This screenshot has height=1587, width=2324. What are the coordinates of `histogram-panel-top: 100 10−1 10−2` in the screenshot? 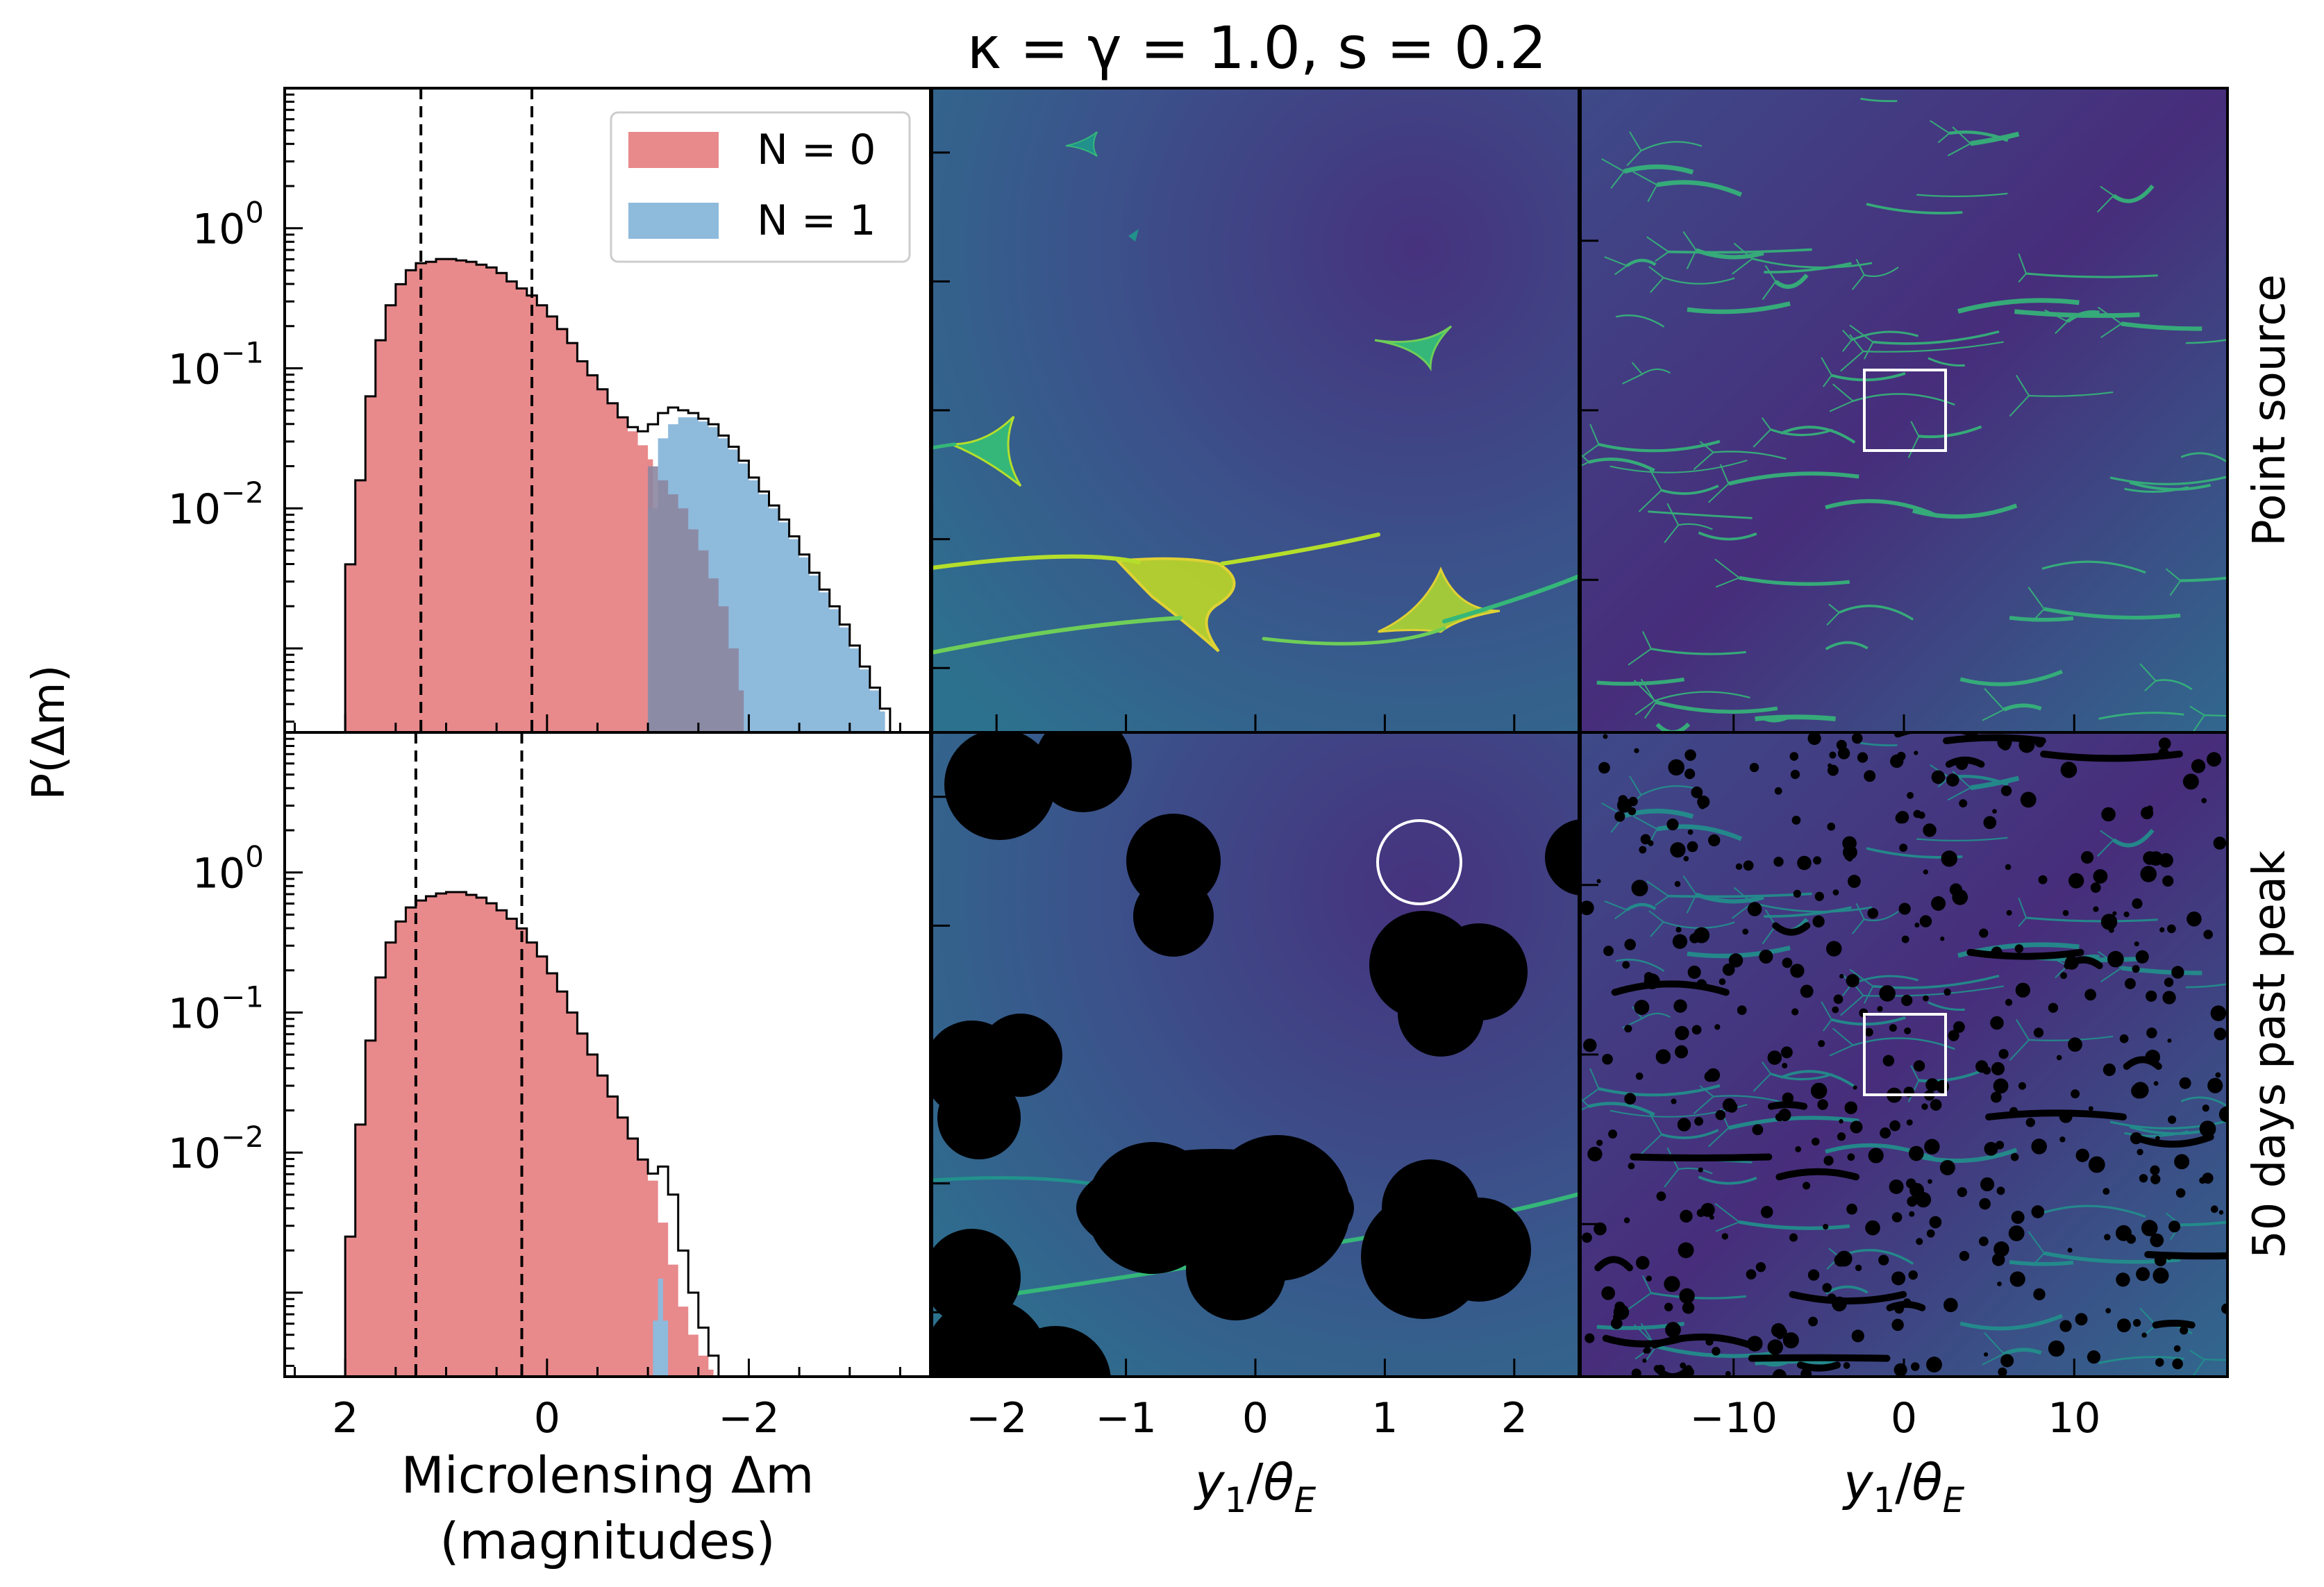 It's located at (550, 410).